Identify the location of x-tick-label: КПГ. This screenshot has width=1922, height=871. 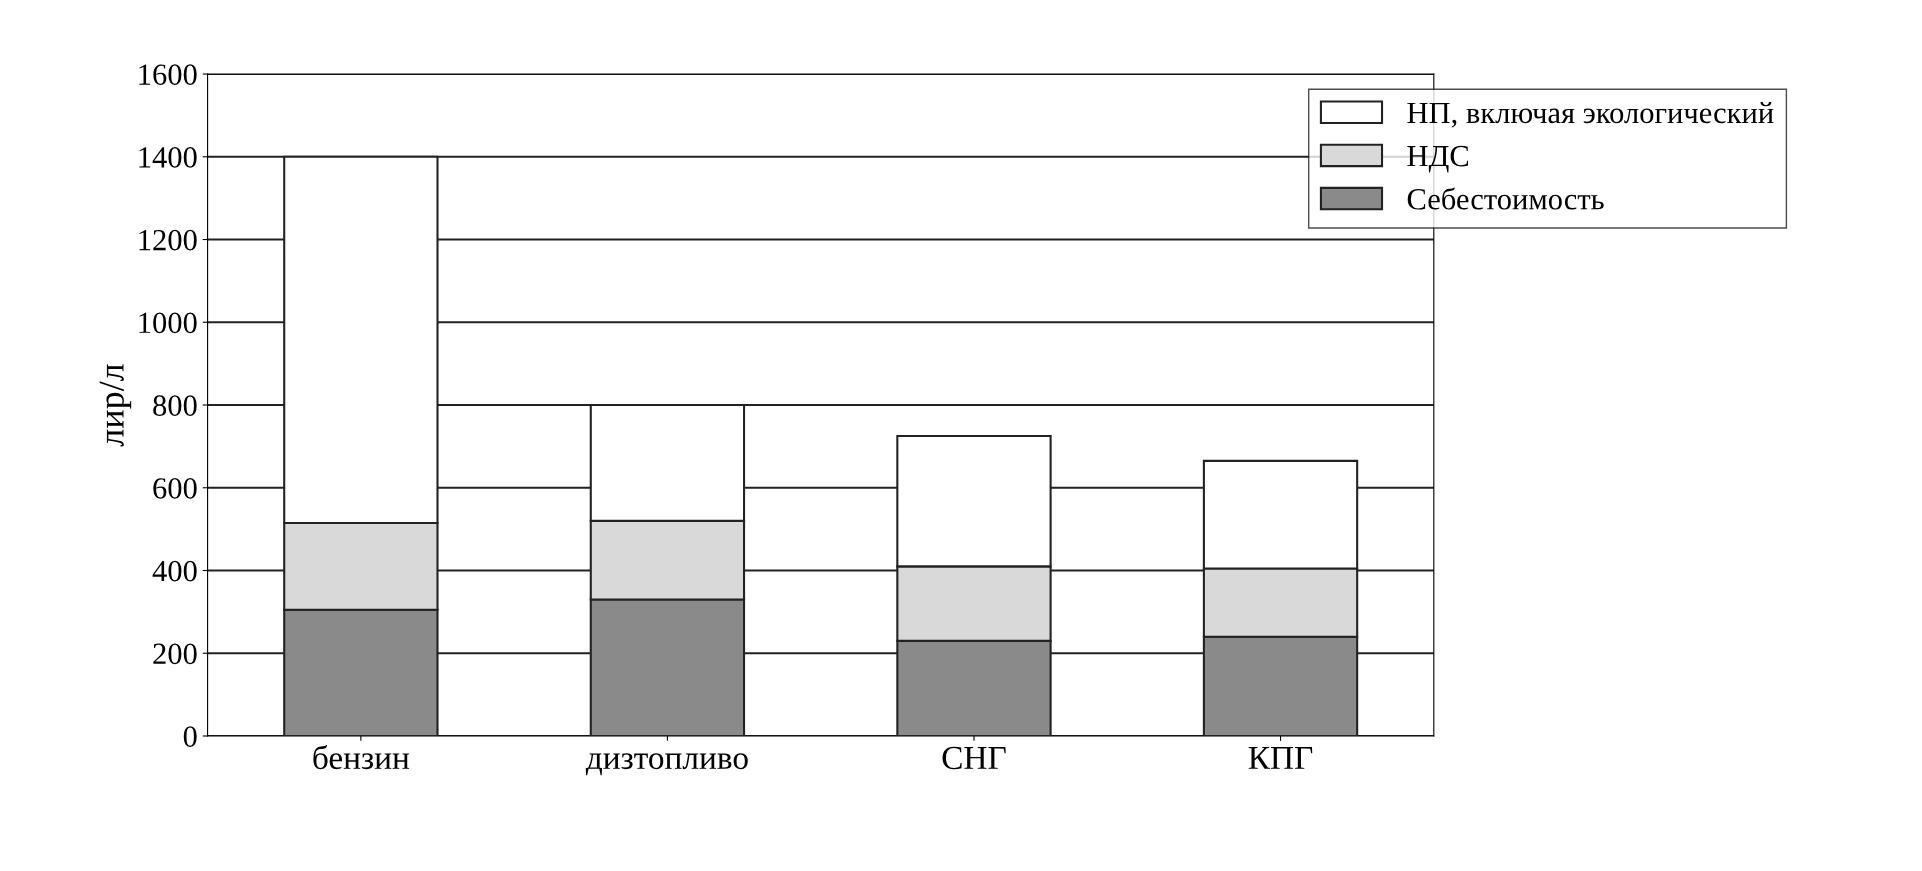
(1280, 758).